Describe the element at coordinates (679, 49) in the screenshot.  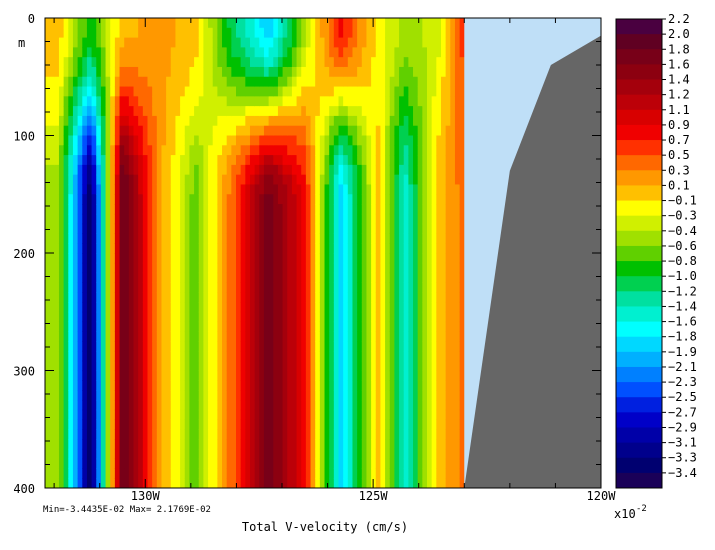
I see `colorbar-label: 1.8` at that location.